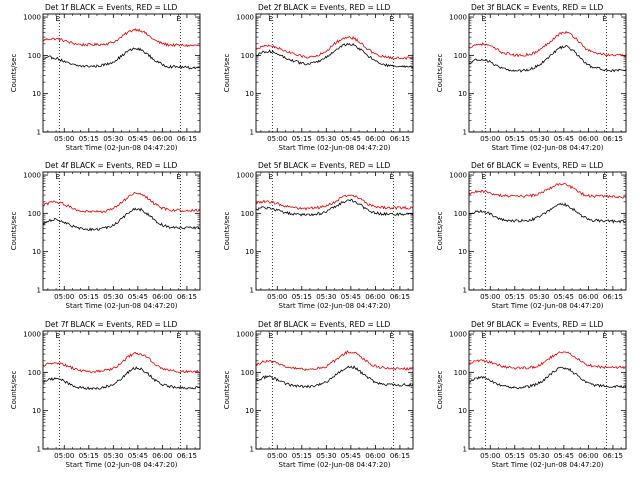 This screenshot has width=640, height=480. What do you see at coordinates (111, 324) in the screenshot?
I see `panel-title: Det 7f BLACK = Events, RED = LLD` at bounding box center [111, 324].